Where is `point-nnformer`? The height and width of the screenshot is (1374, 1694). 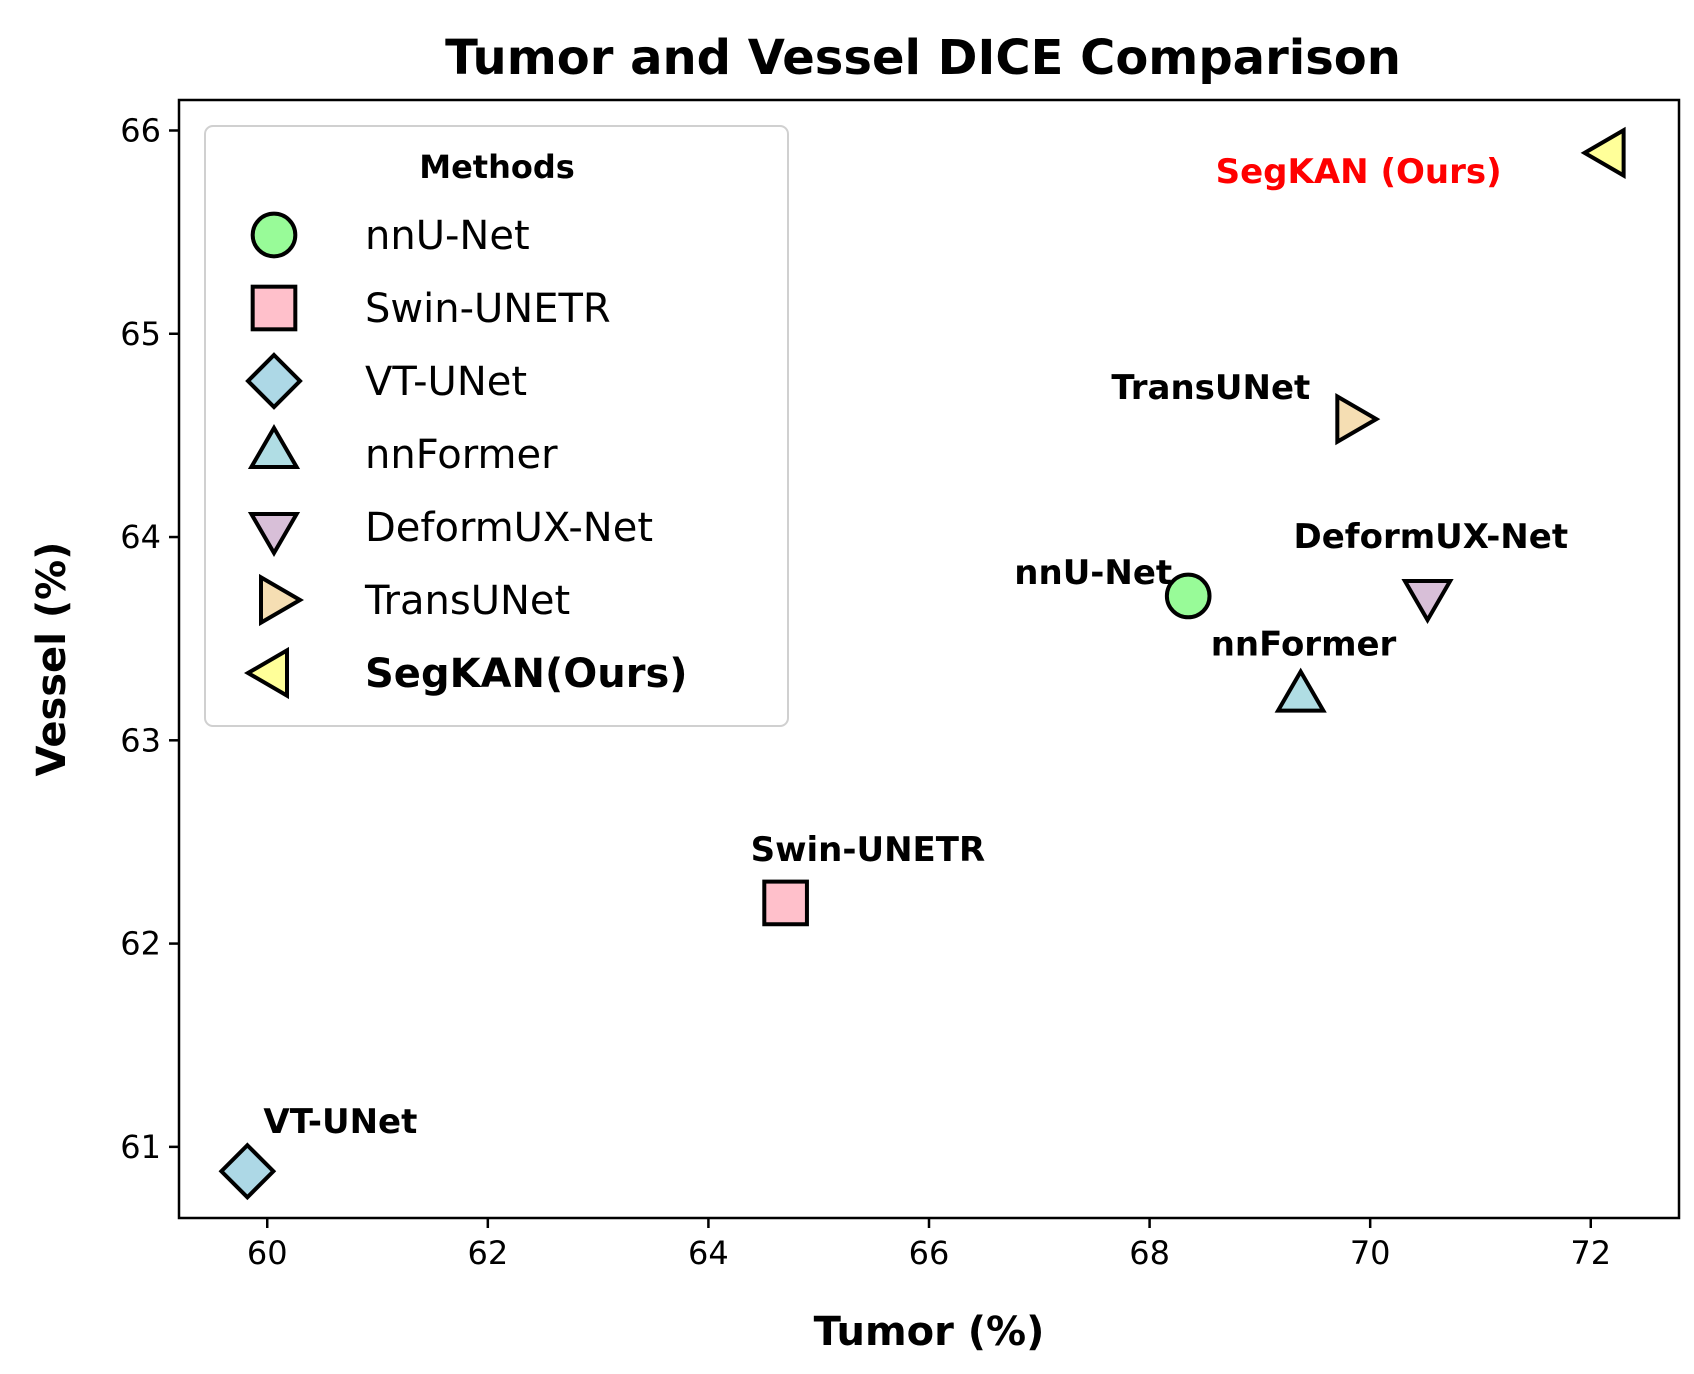 point-nnformer is located at coordinates (1300, 690).